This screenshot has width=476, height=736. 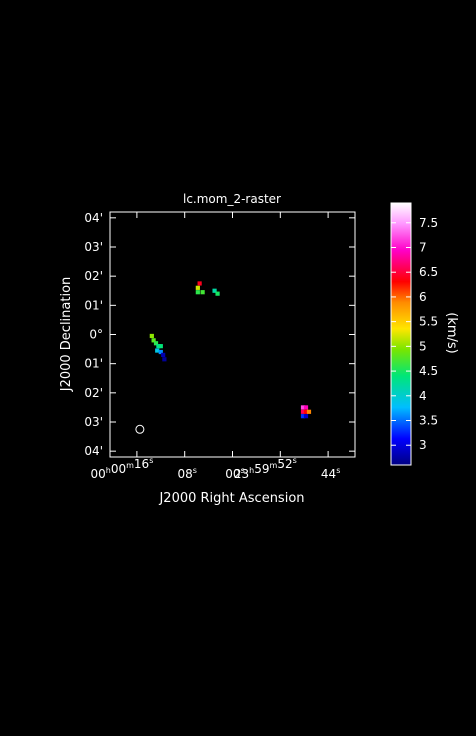 What do you see at coordinates (428, 421) in the screenshot?
I see `colorbar-tick-label: 3.5` at bounding box center [428, 421].